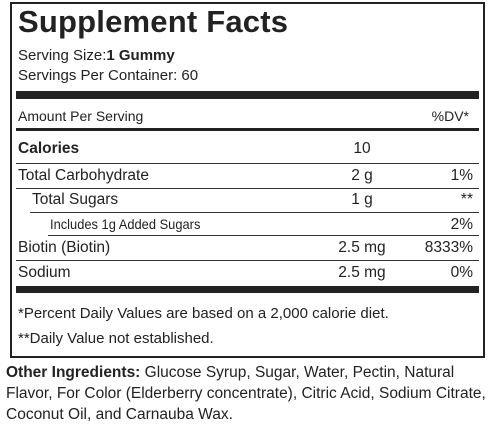 The height and width of the screenshot is (428, 495). Describe the element at coordinates (64, 247) in the screenshot. I see `nutrient-name: Biotin (Biotin)` at that location.